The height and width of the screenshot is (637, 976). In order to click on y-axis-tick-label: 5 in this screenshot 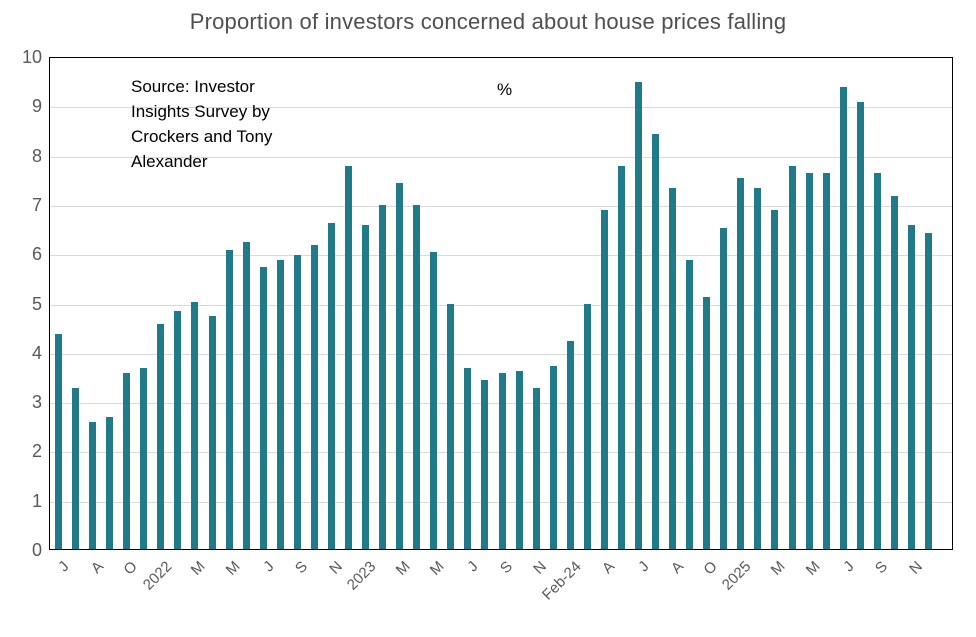, I will do `click(36, 303)`.